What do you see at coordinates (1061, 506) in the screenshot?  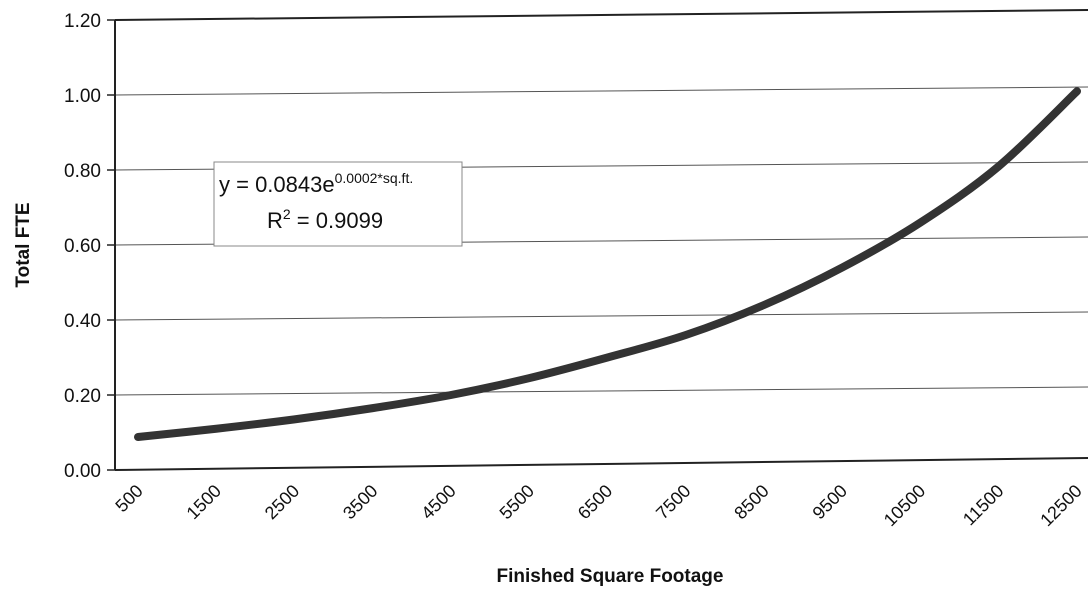 I see `x-tick-label: 12500` at bounding box center [1061, 506].